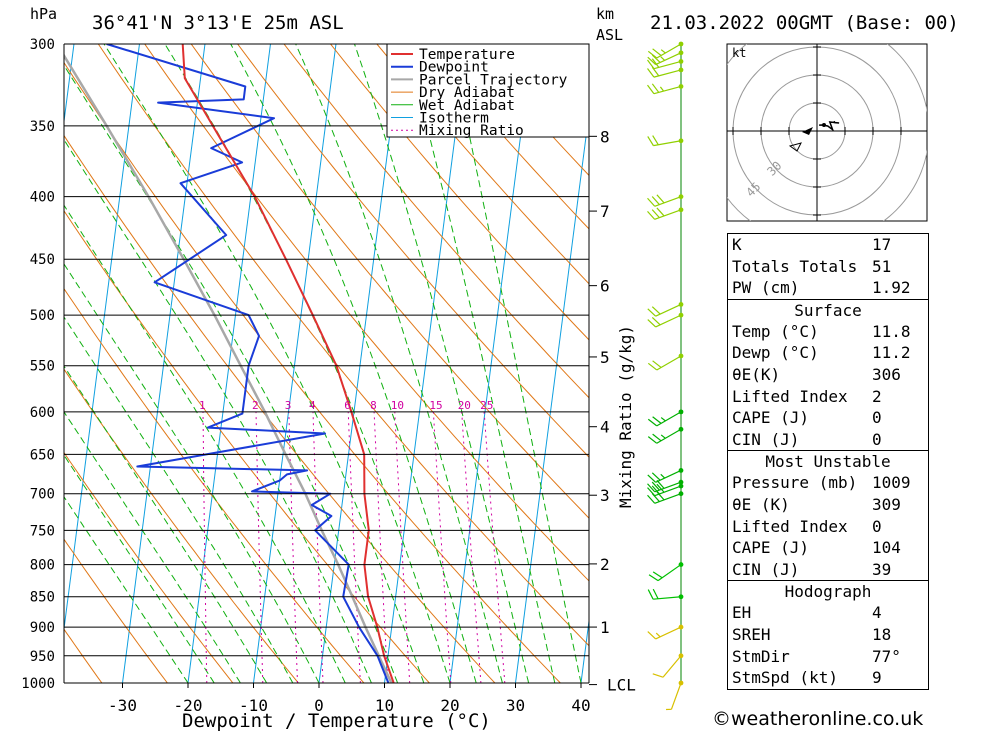 The image size is (1000, 733). Describe the element at coordinates (761, 504) in the screenshot. I see `stat-label: θE (K)` at that location.